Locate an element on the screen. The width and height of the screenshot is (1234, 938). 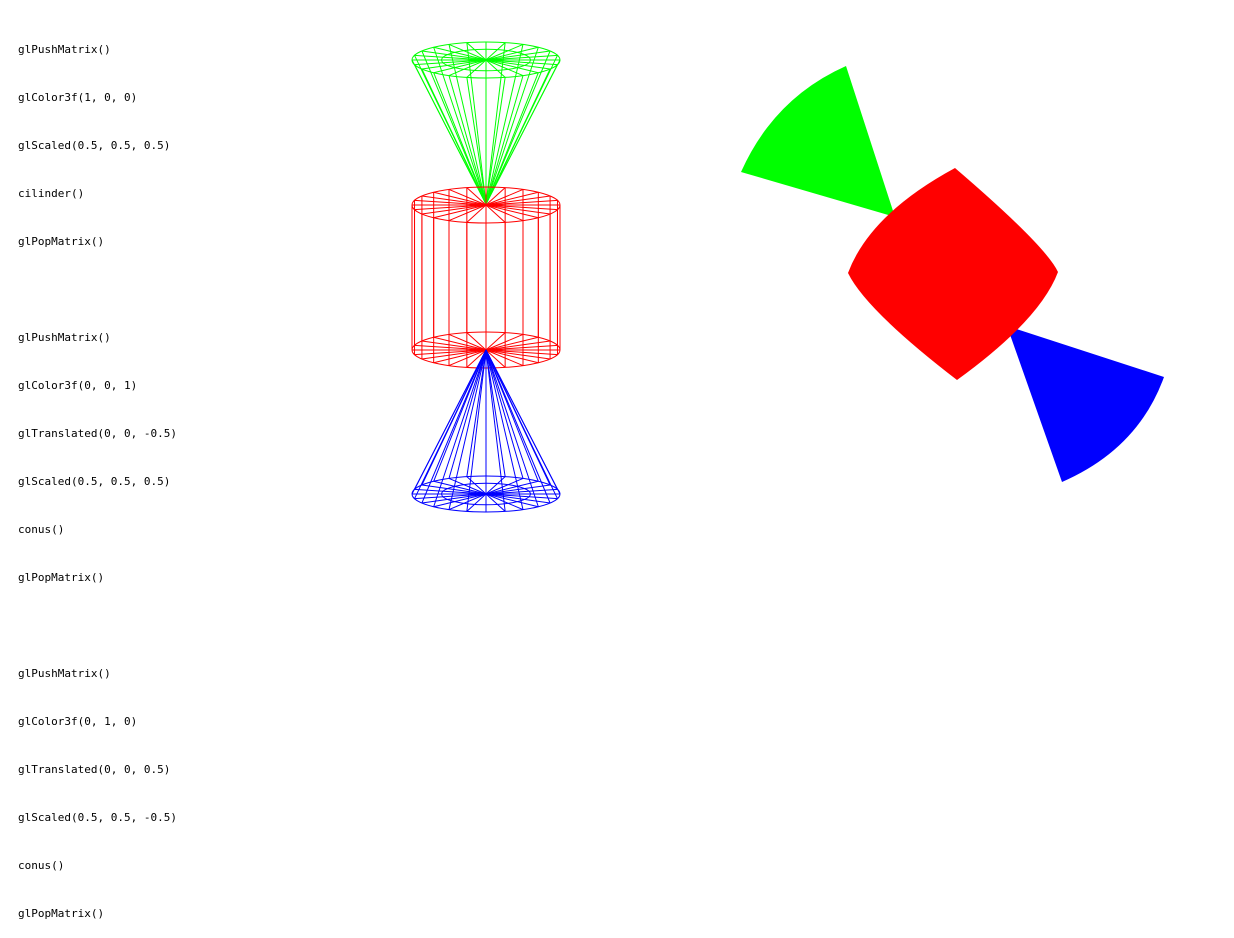
green-cone-wireframe is located at coordinates (486, 123).